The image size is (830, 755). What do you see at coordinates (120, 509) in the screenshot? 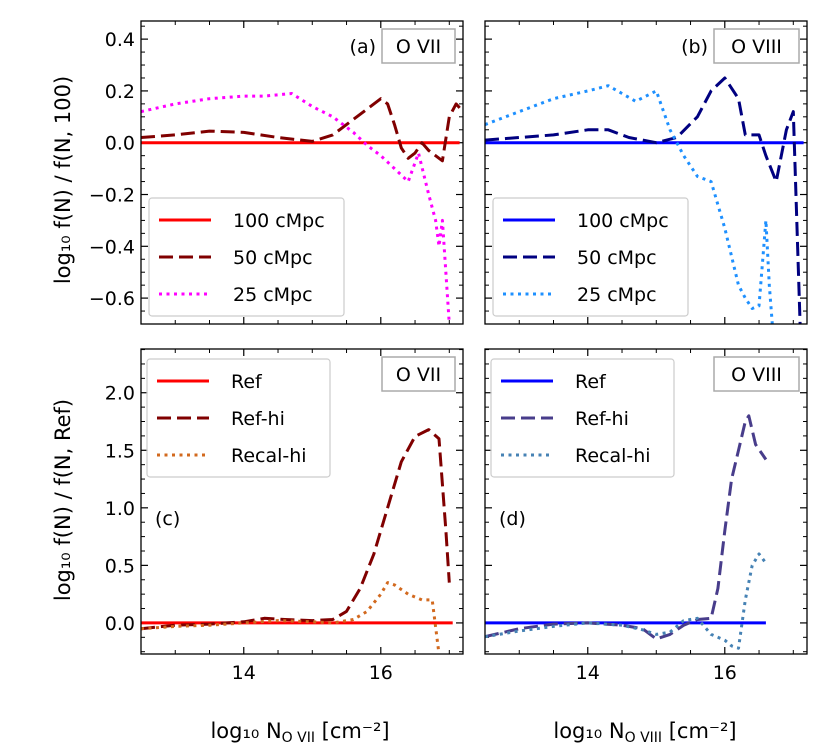
I see `y-tick-label: 1.0` at bounding box center [120, 509].